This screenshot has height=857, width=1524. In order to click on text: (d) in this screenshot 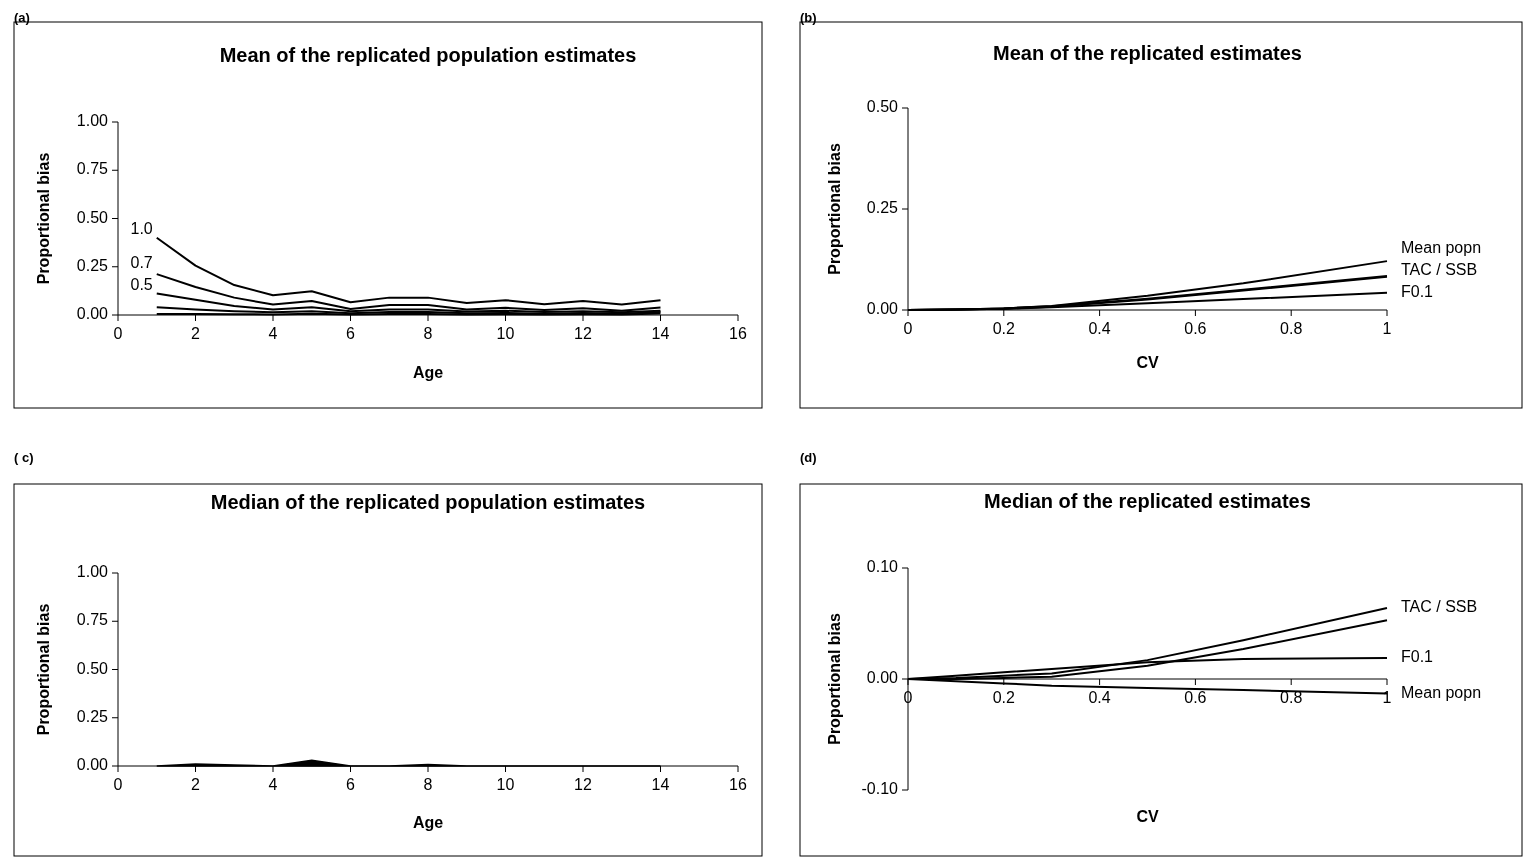, I will do `click(808, 457)`.